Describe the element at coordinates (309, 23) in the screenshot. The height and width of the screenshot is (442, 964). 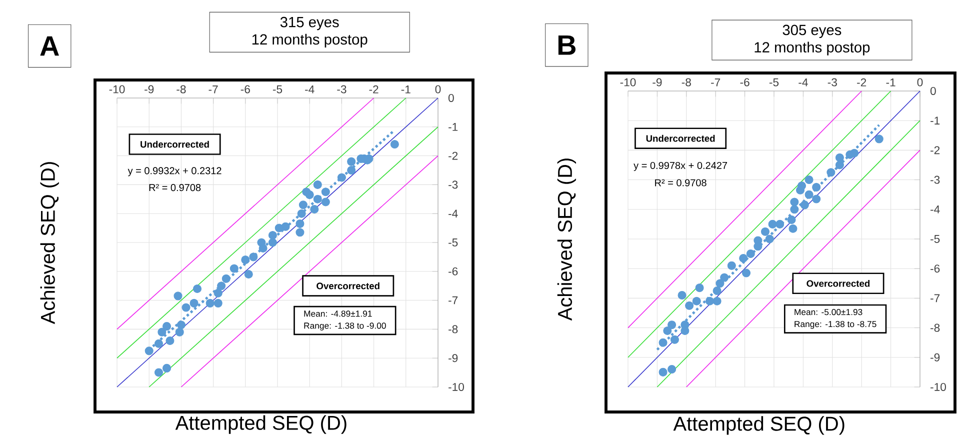
I see `chart-title: 315 eyes` at that location.